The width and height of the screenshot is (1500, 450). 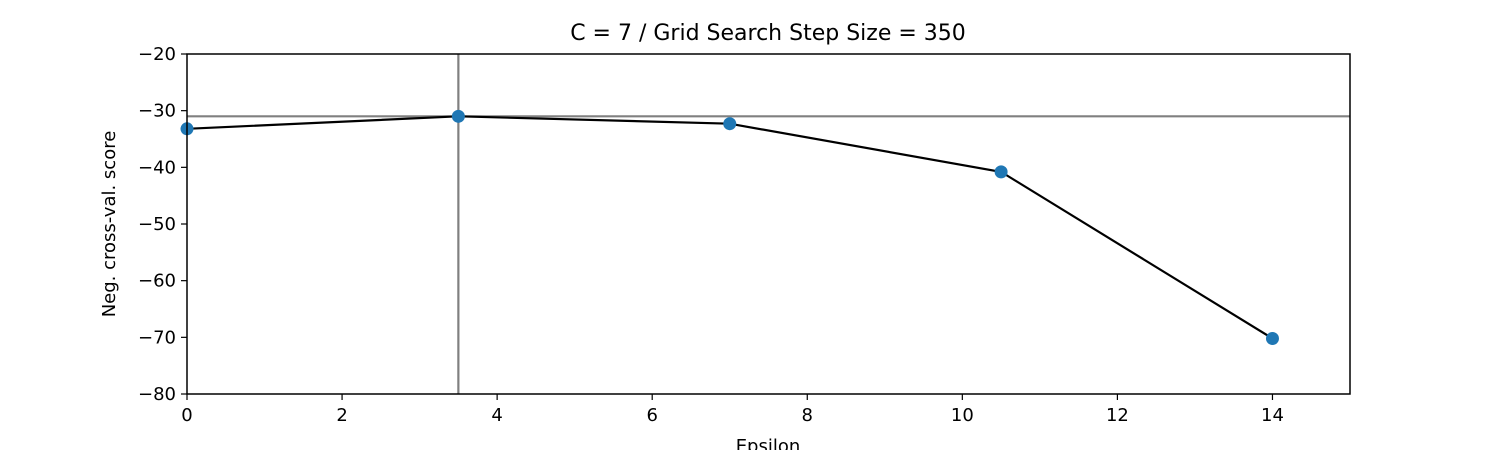 What do you see at coordinates (807, 415) in the screenshot?
I see `x-tick-label: 8` at bounding box center [807, 415].